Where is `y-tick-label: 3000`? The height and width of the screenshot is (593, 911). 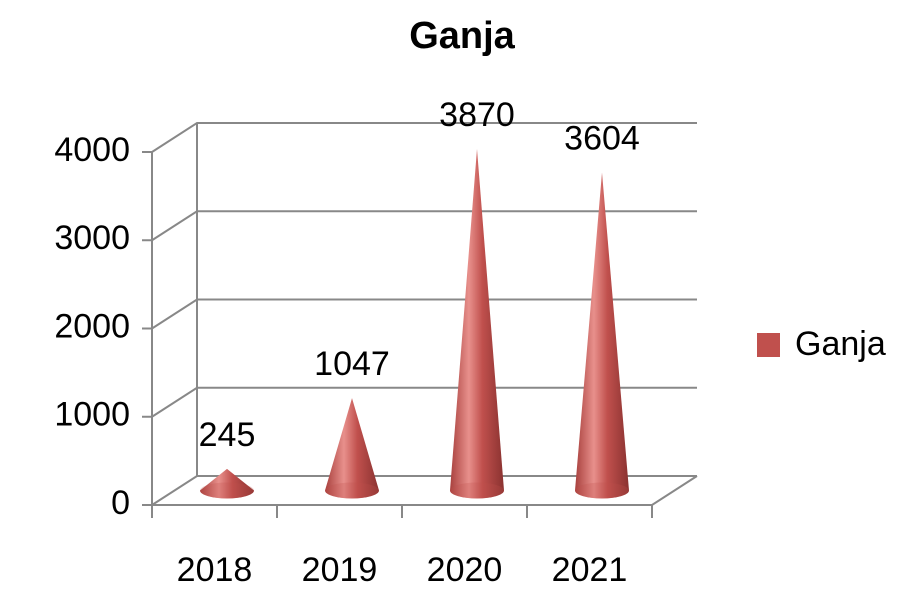
y-tick-label: 3000 is located at coordinates (92, 238).